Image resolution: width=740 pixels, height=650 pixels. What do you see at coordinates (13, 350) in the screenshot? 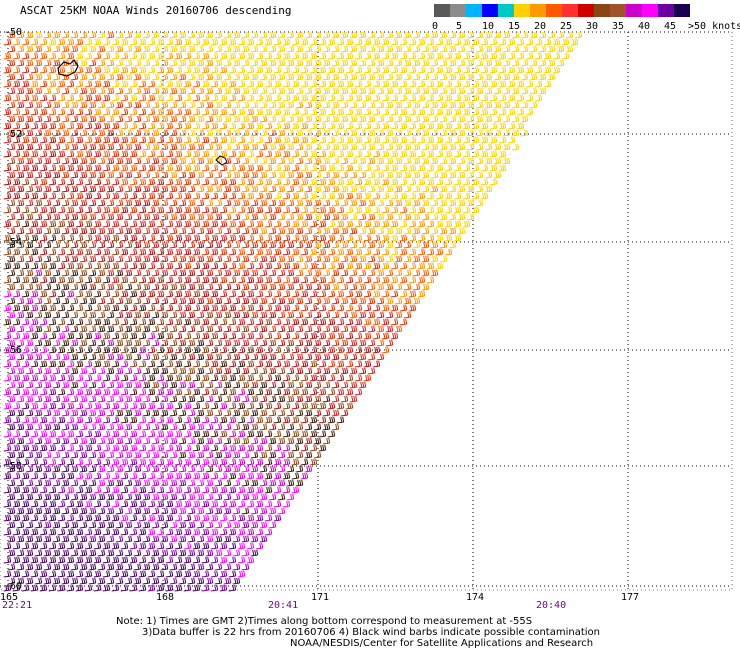
I see `lat-label: -56` at bounding box center [13, 350].